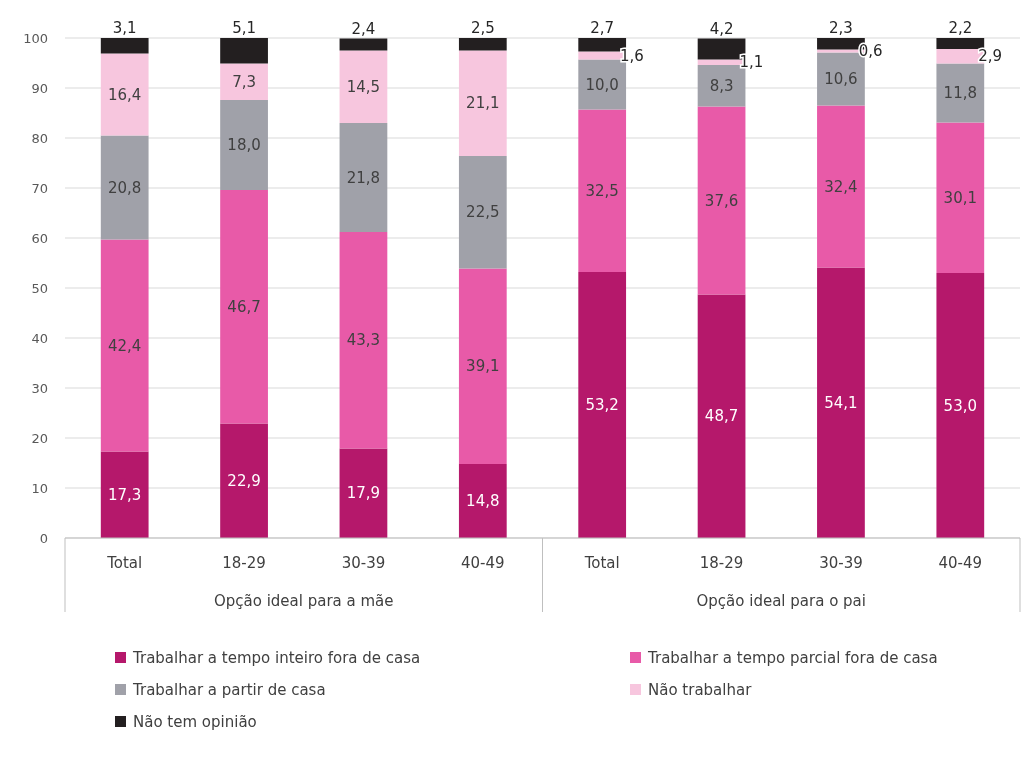  What do you see at coordinates (244, 28) in the screenshot?
I see `data-label: 5,1` at bounding box center [244, 28].